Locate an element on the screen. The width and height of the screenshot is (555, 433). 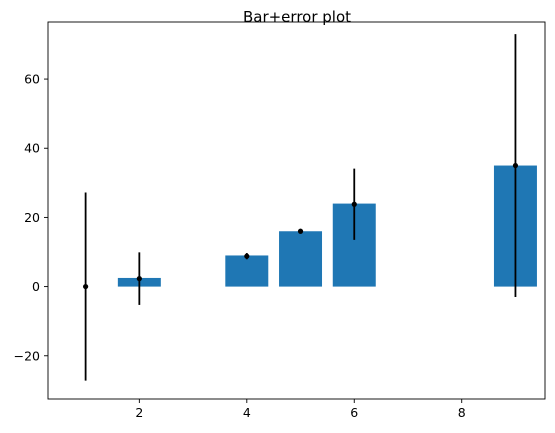
y-tick-label: 20 is located at coordinates (32, 217).